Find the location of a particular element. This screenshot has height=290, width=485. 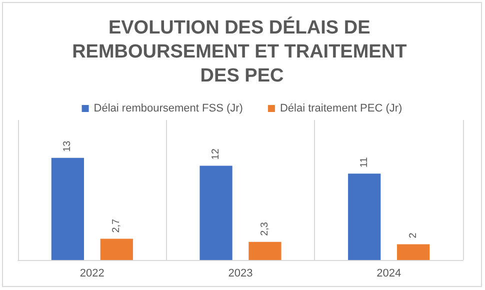

data-label: 12 is located at coordinates (216, 154).